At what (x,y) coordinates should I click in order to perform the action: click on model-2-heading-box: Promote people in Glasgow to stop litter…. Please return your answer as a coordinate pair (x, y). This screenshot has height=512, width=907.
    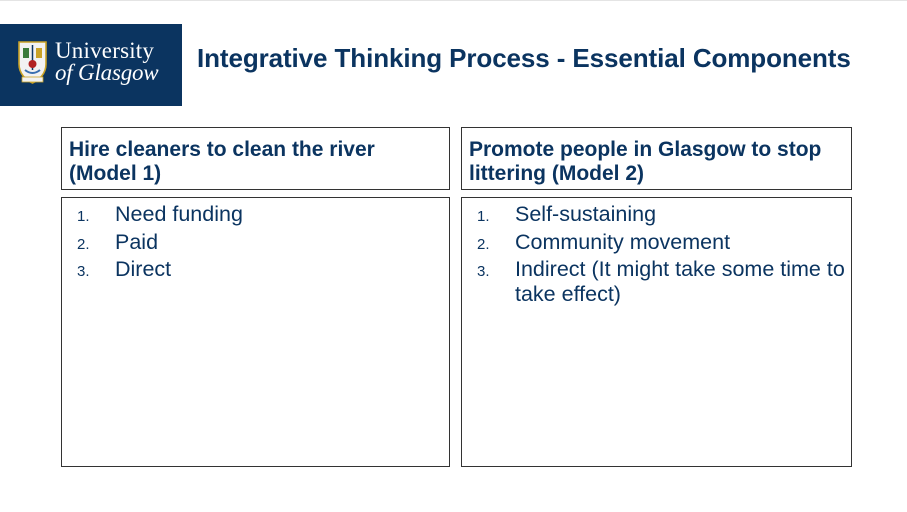
    Looking at the image, I should click on (656, 158).